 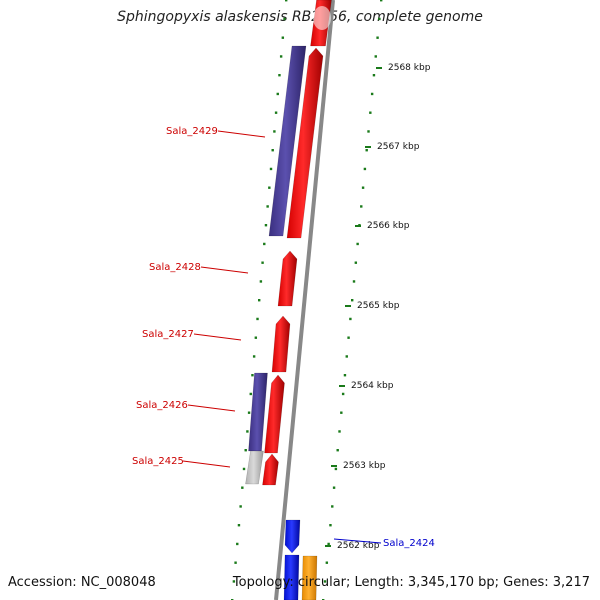 I want to click on gene-label: Sala_2426, so click(x=162, y=405).